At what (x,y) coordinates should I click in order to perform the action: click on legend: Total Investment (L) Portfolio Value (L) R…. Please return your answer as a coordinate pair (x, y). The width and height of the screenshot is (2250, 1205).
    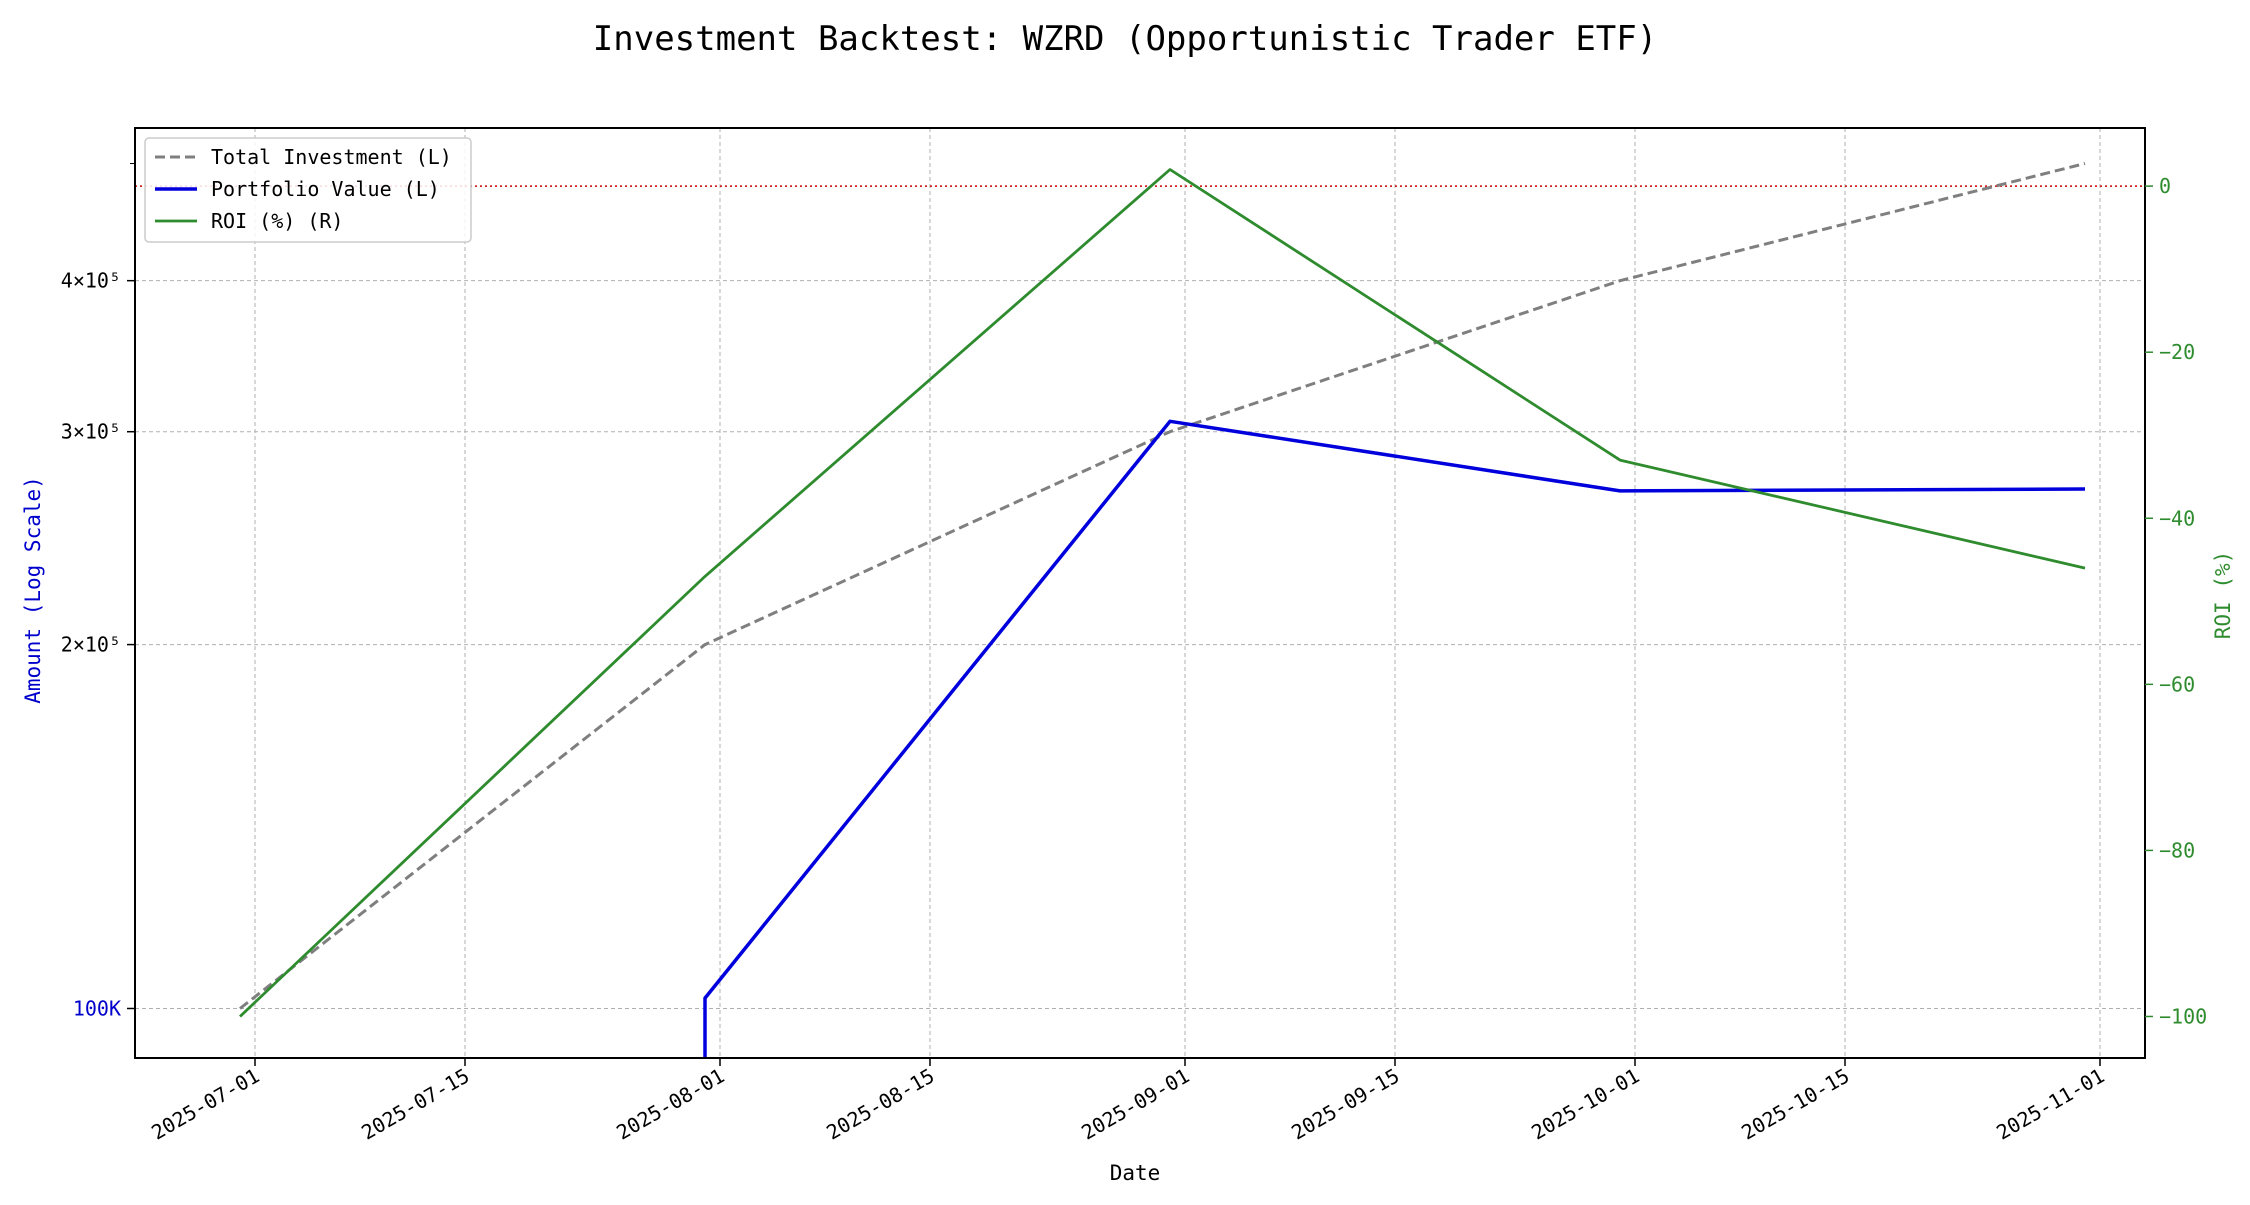
    Looking at the image, I should click on (308, 190).